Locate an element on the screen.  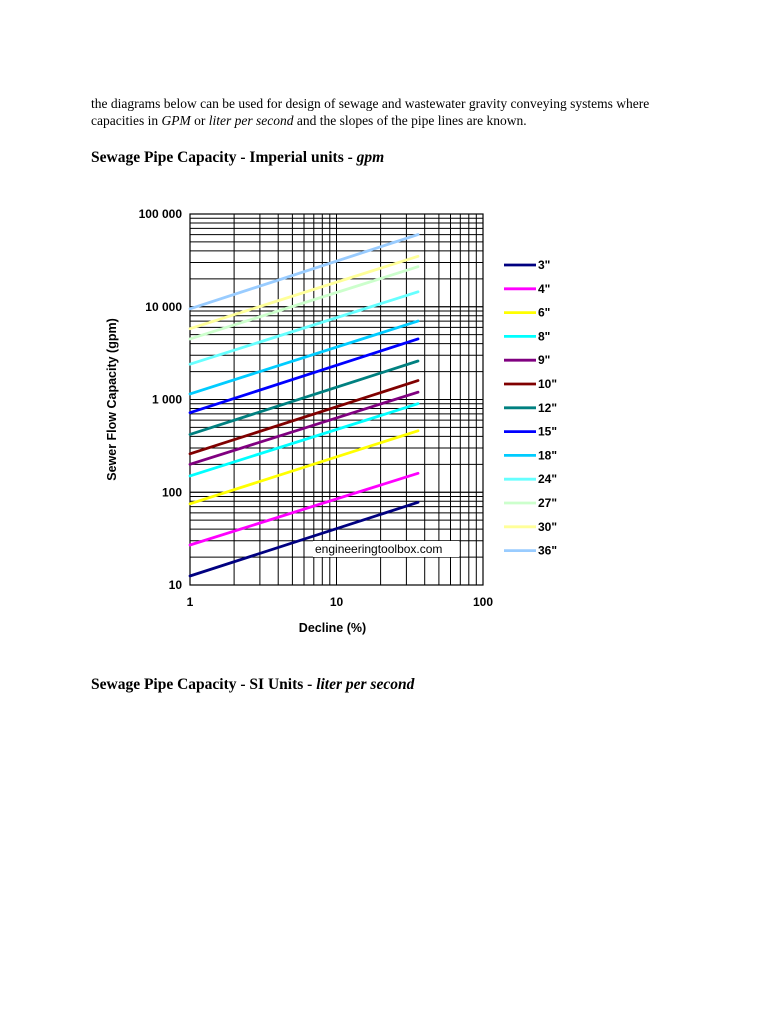
intro-lps: liter per second is located at coordinates (251, 120).